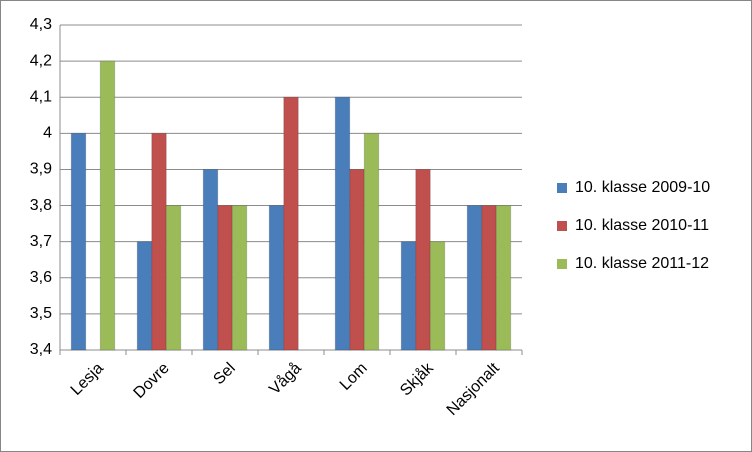 The height and width of the screenshot is (452, 752). I want to click on y-tick-label: 3,7, so click(41, 241).